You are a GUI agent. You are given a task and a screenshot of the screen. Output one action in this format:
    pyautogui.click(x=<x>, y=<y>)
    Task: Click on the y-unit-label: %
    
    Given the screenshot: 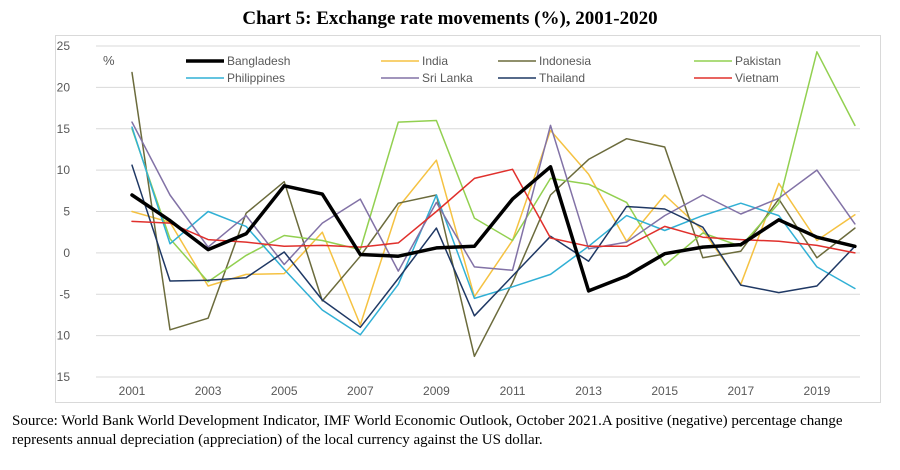 What is the action you would take?
    pyautogui.click(x=109, y=60)
    